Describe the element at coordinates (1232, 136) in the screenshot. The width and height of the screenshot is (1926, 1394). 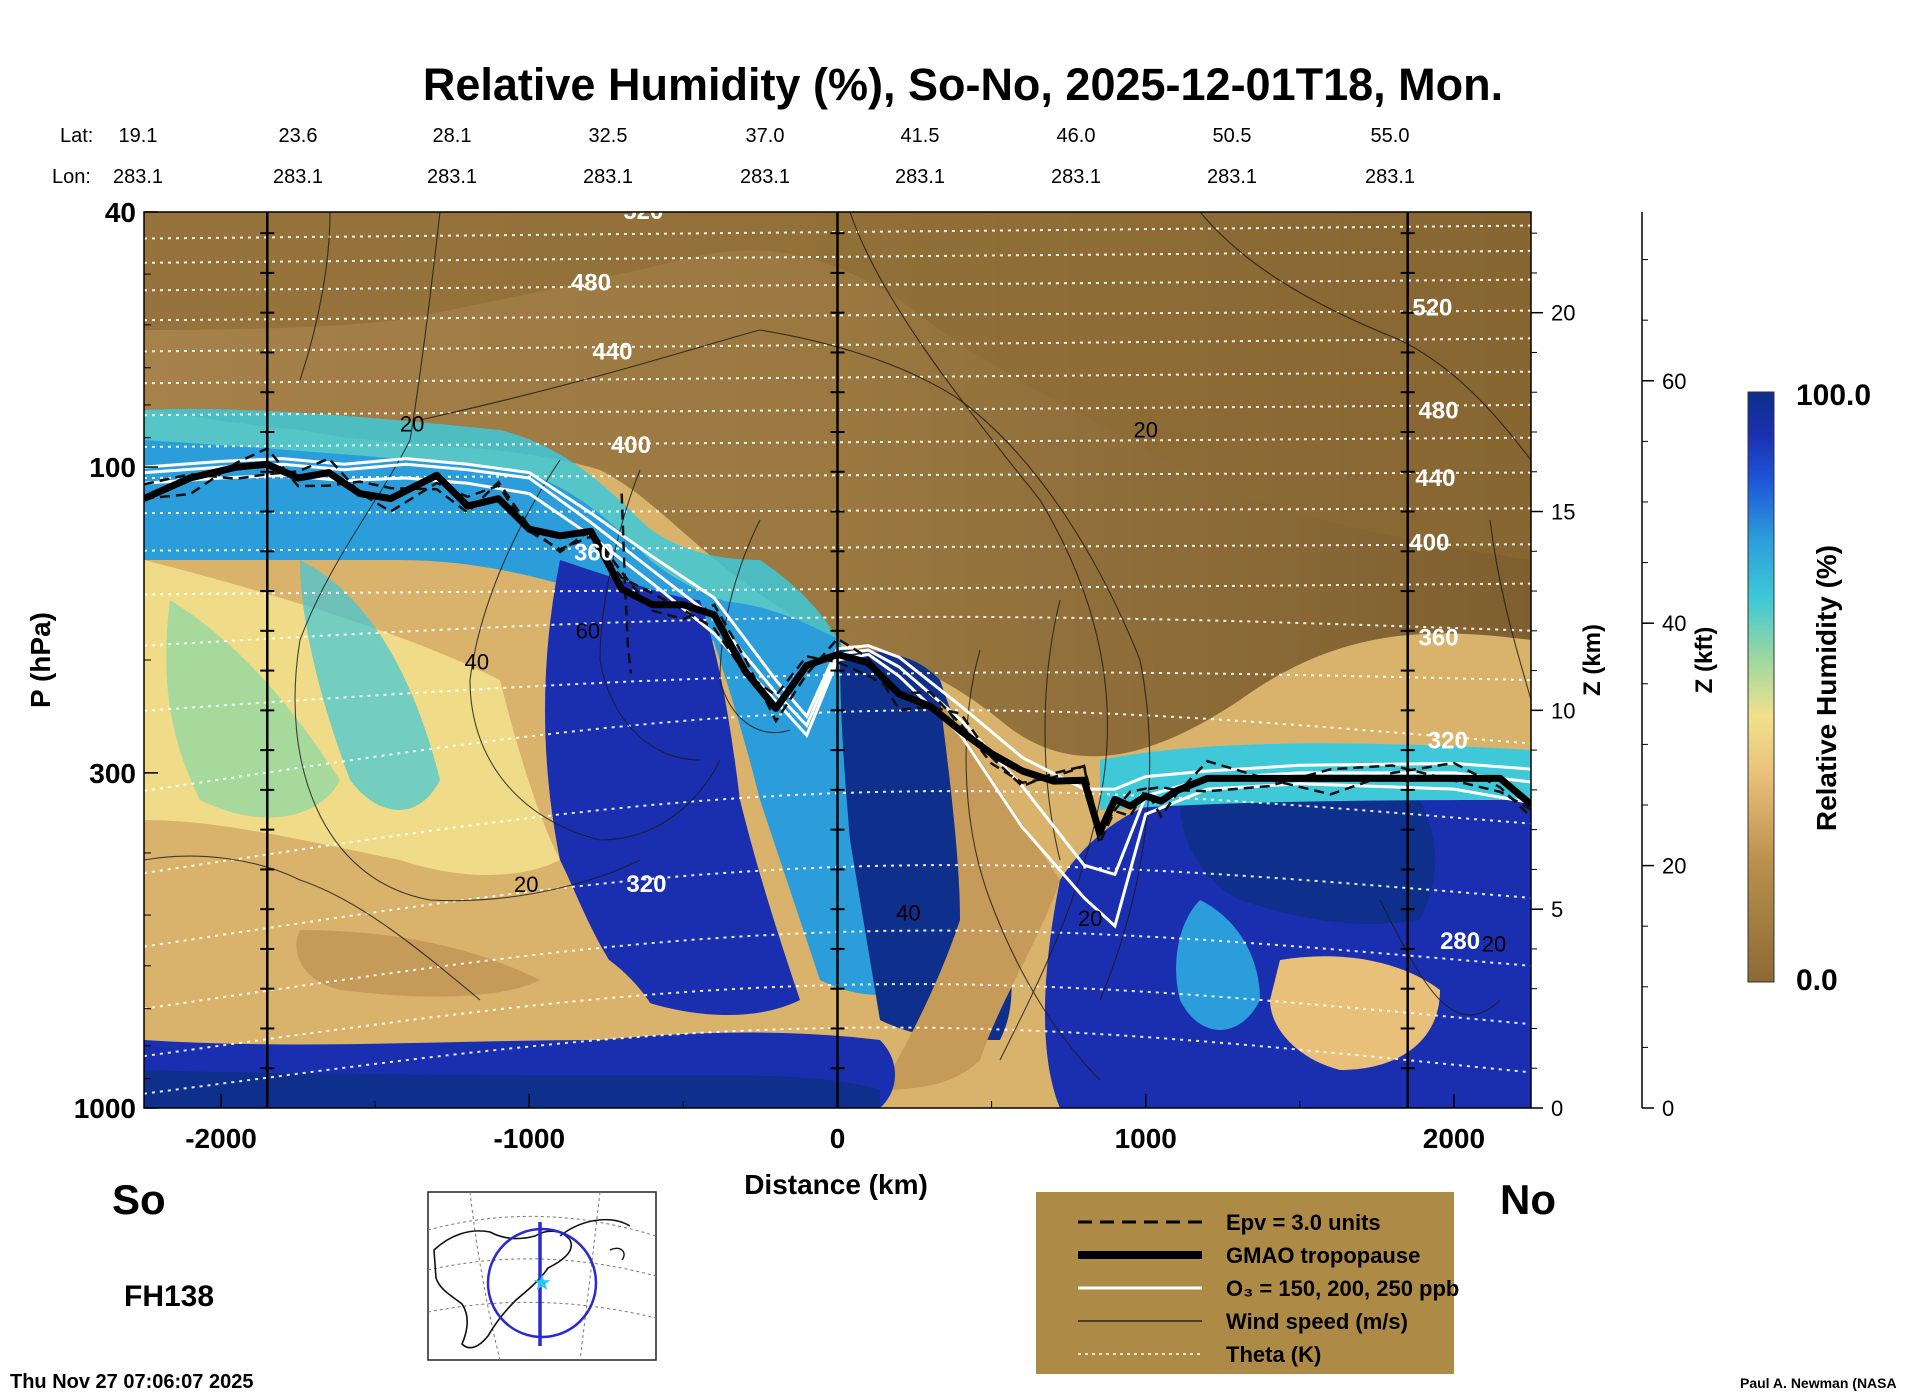
I see `lat-value: 50.5` at that location.